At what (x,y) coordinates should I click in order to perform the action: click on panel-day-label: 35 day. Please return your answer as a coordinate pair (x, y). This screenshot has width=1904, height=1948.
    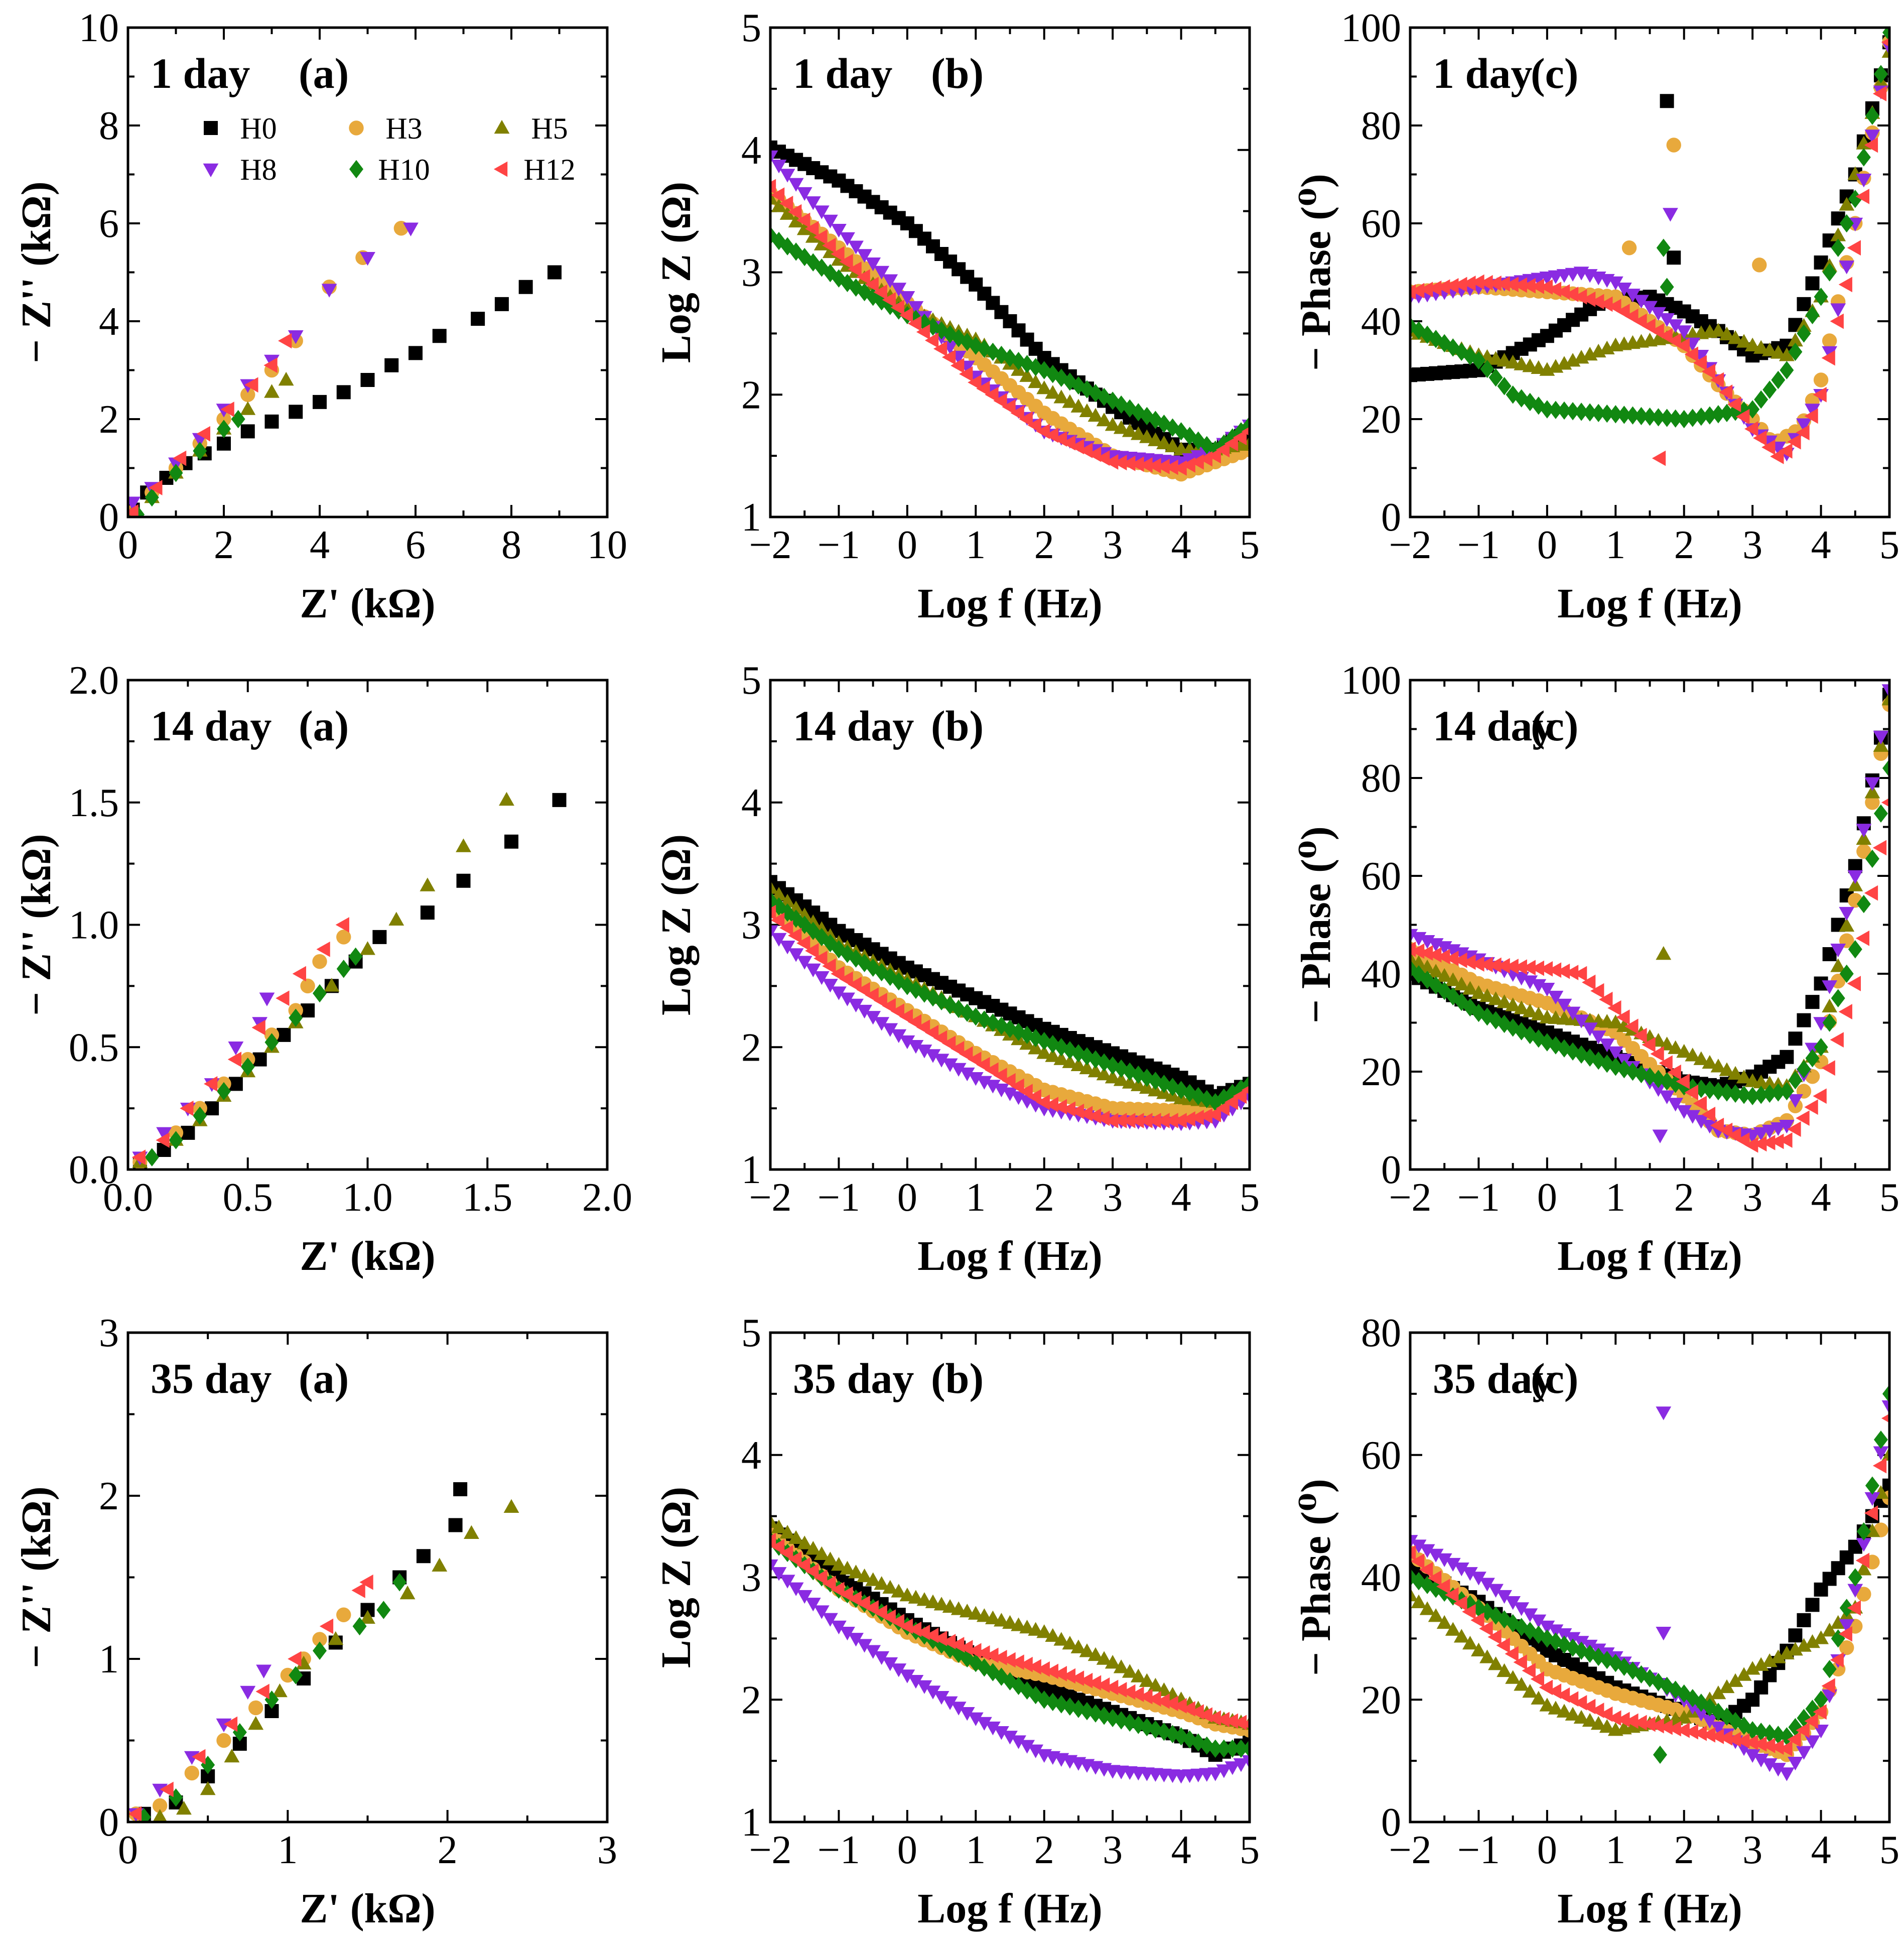
    Looking at the image, I should click on (211, 1378).